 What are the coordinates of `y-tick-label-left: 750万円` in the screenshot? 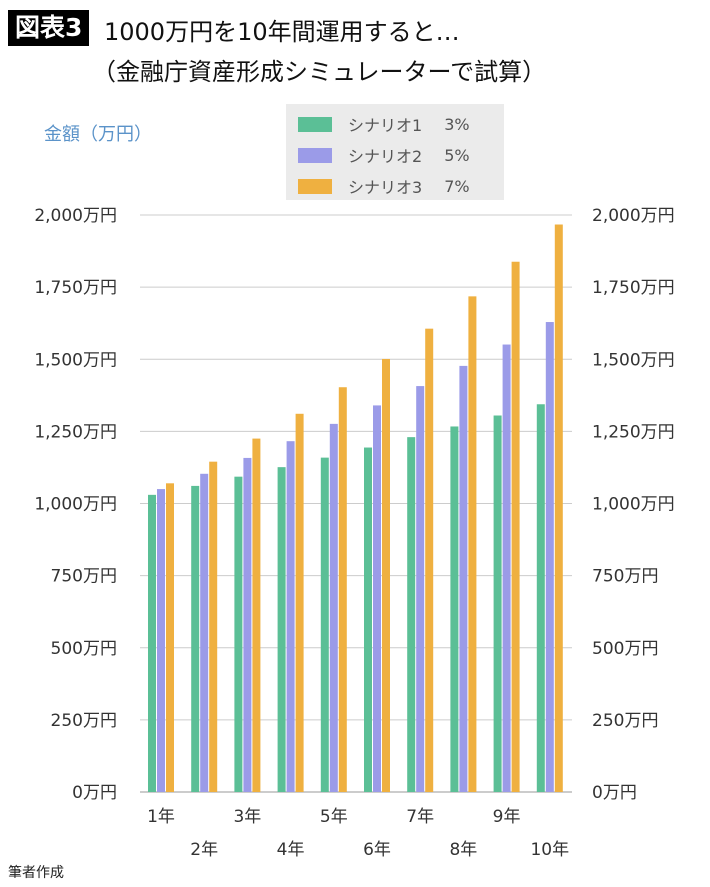 It's located at (84, 577).